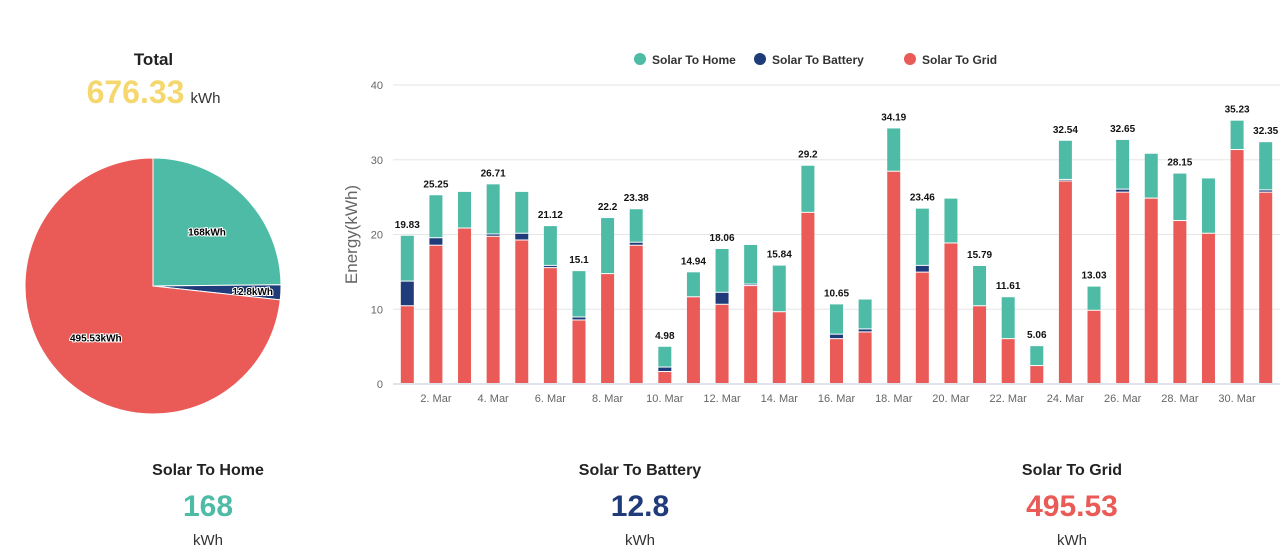 This screenshot has height=559, width=1280. I want to click on legend-dot, so click(910, 59).